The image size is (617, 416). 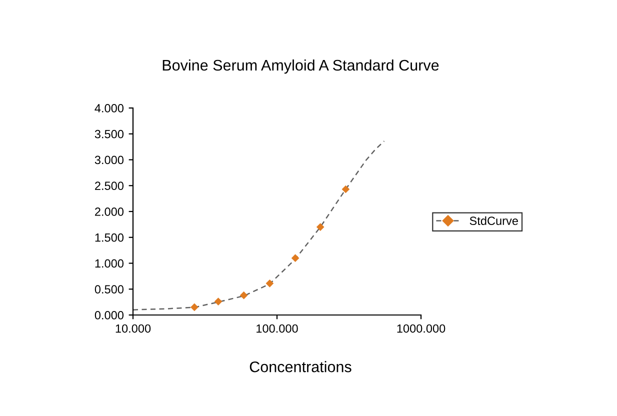 What do you see at coordinates (109, 315) in the screenshot?
I see `y-tick-label: 0.000` at bounding box center [109, 315].